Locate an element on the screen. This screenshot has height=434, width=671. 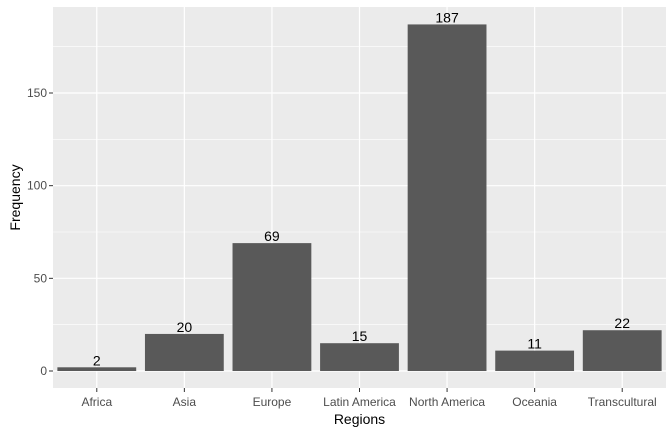
data-label: 2 is located at coordinates (97, 360).